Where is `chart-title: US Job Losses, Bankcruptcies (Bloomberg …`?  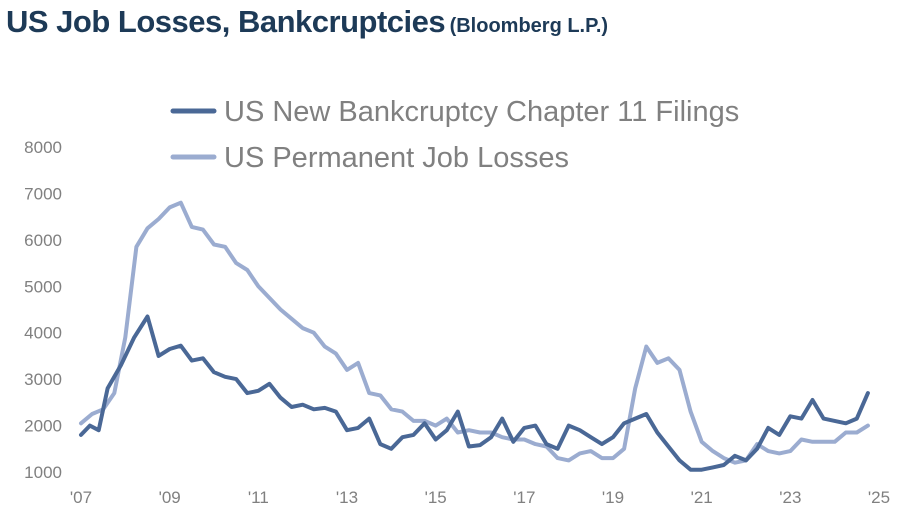 chart-title: US Job Losses, Bankcruptcies (Bloomberg … is located at coordinates (307, 22).